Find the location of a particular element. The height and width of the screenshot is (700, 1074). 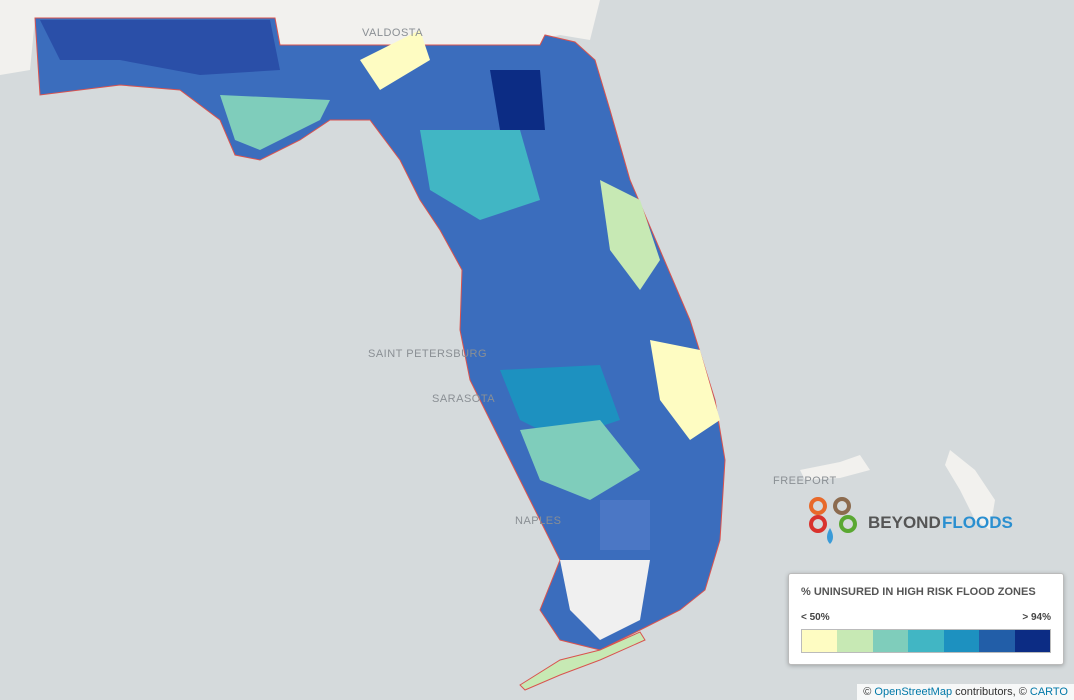

legend-title: % UNINSURED IN HIGH RISK FLOOD ZONES is located at coordinates (918, 592).